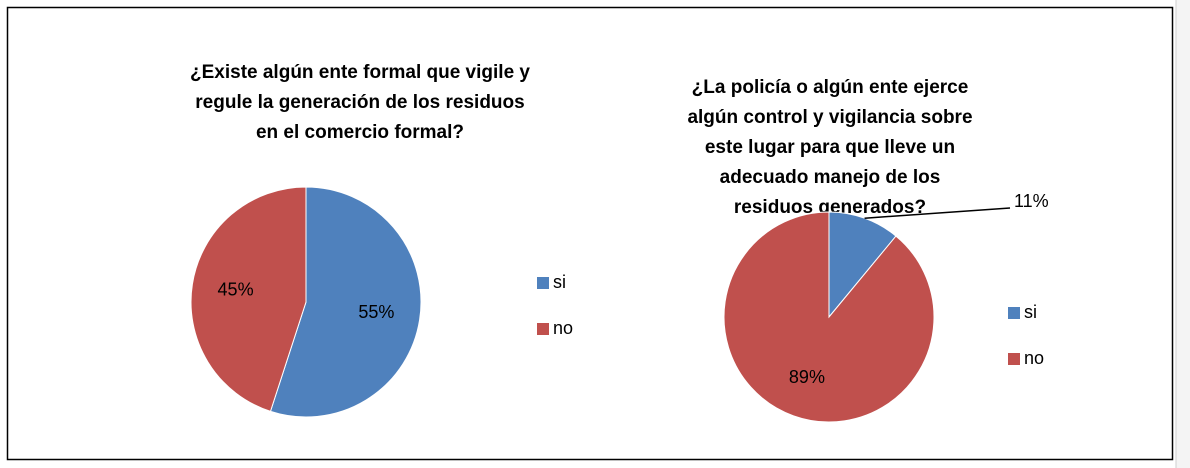 Image resolution: width=1190 pixels, height=468 pixels. Describe the element at coordinates (360, 132) in the screenshot. I see `chart-title: en el comercio formal?` at that location.